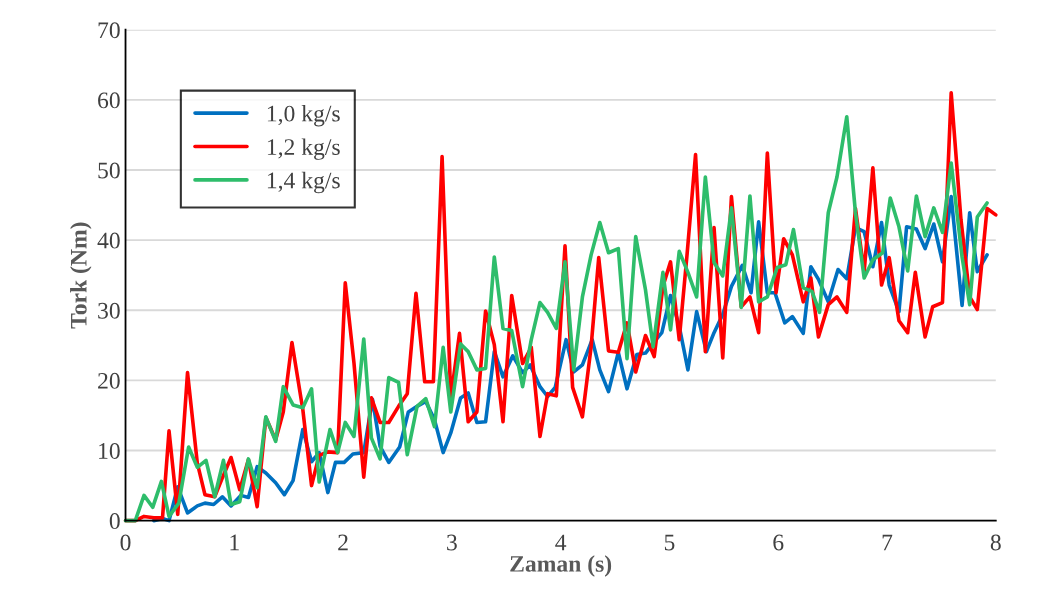 The height and width of the screenshot is (595, 1046). I want to click on legend-label: 1,2 kg/s, so click(303, 149).